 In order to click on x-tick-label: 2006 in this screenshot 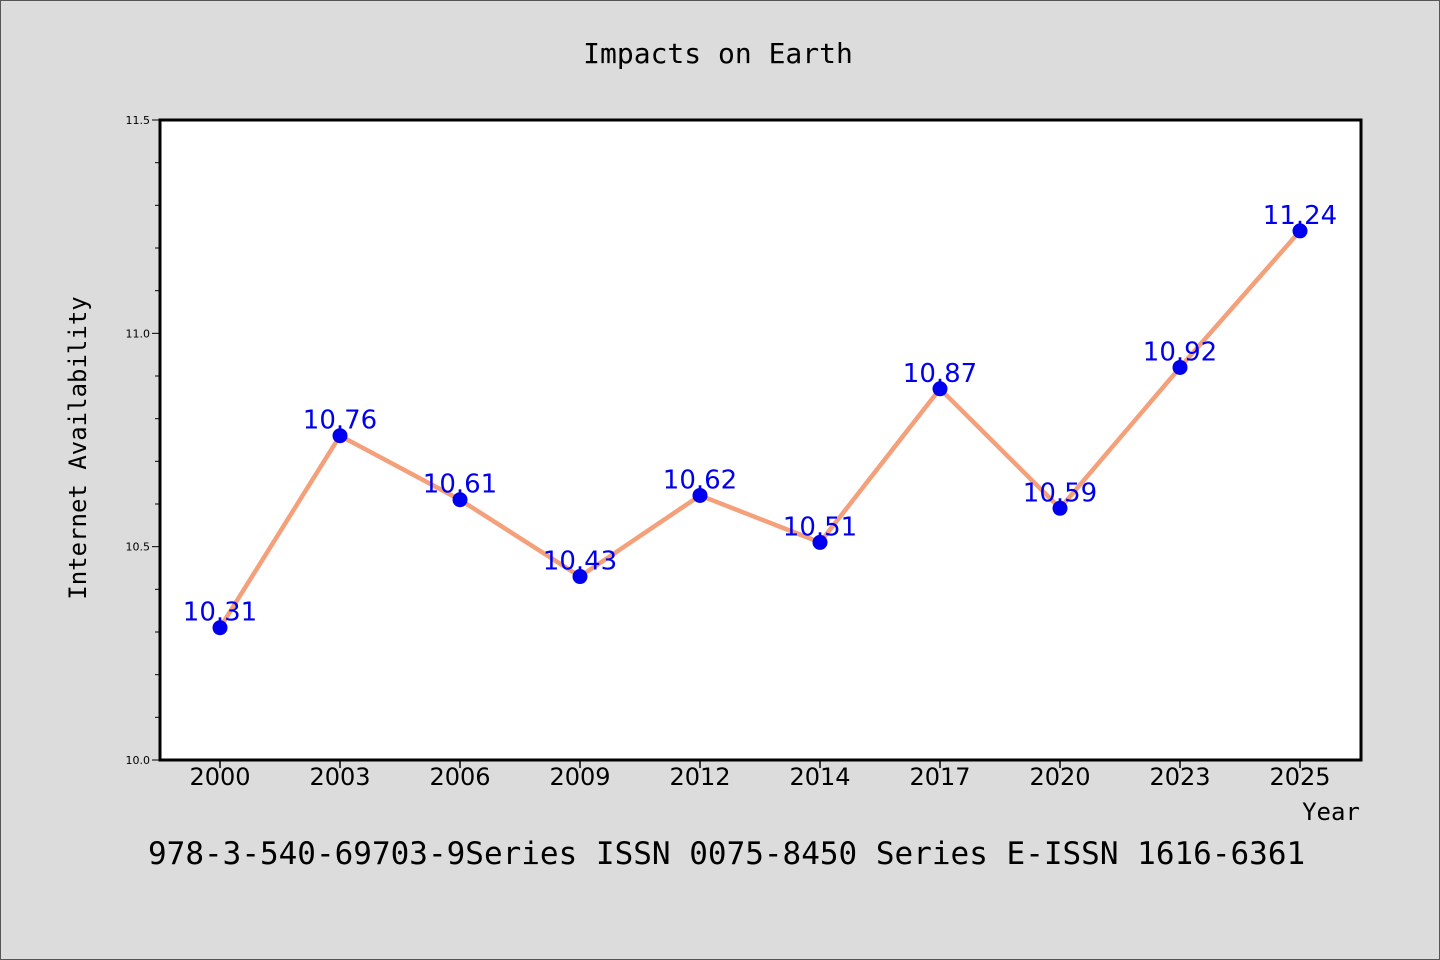, I will do `click(459, 777)`.